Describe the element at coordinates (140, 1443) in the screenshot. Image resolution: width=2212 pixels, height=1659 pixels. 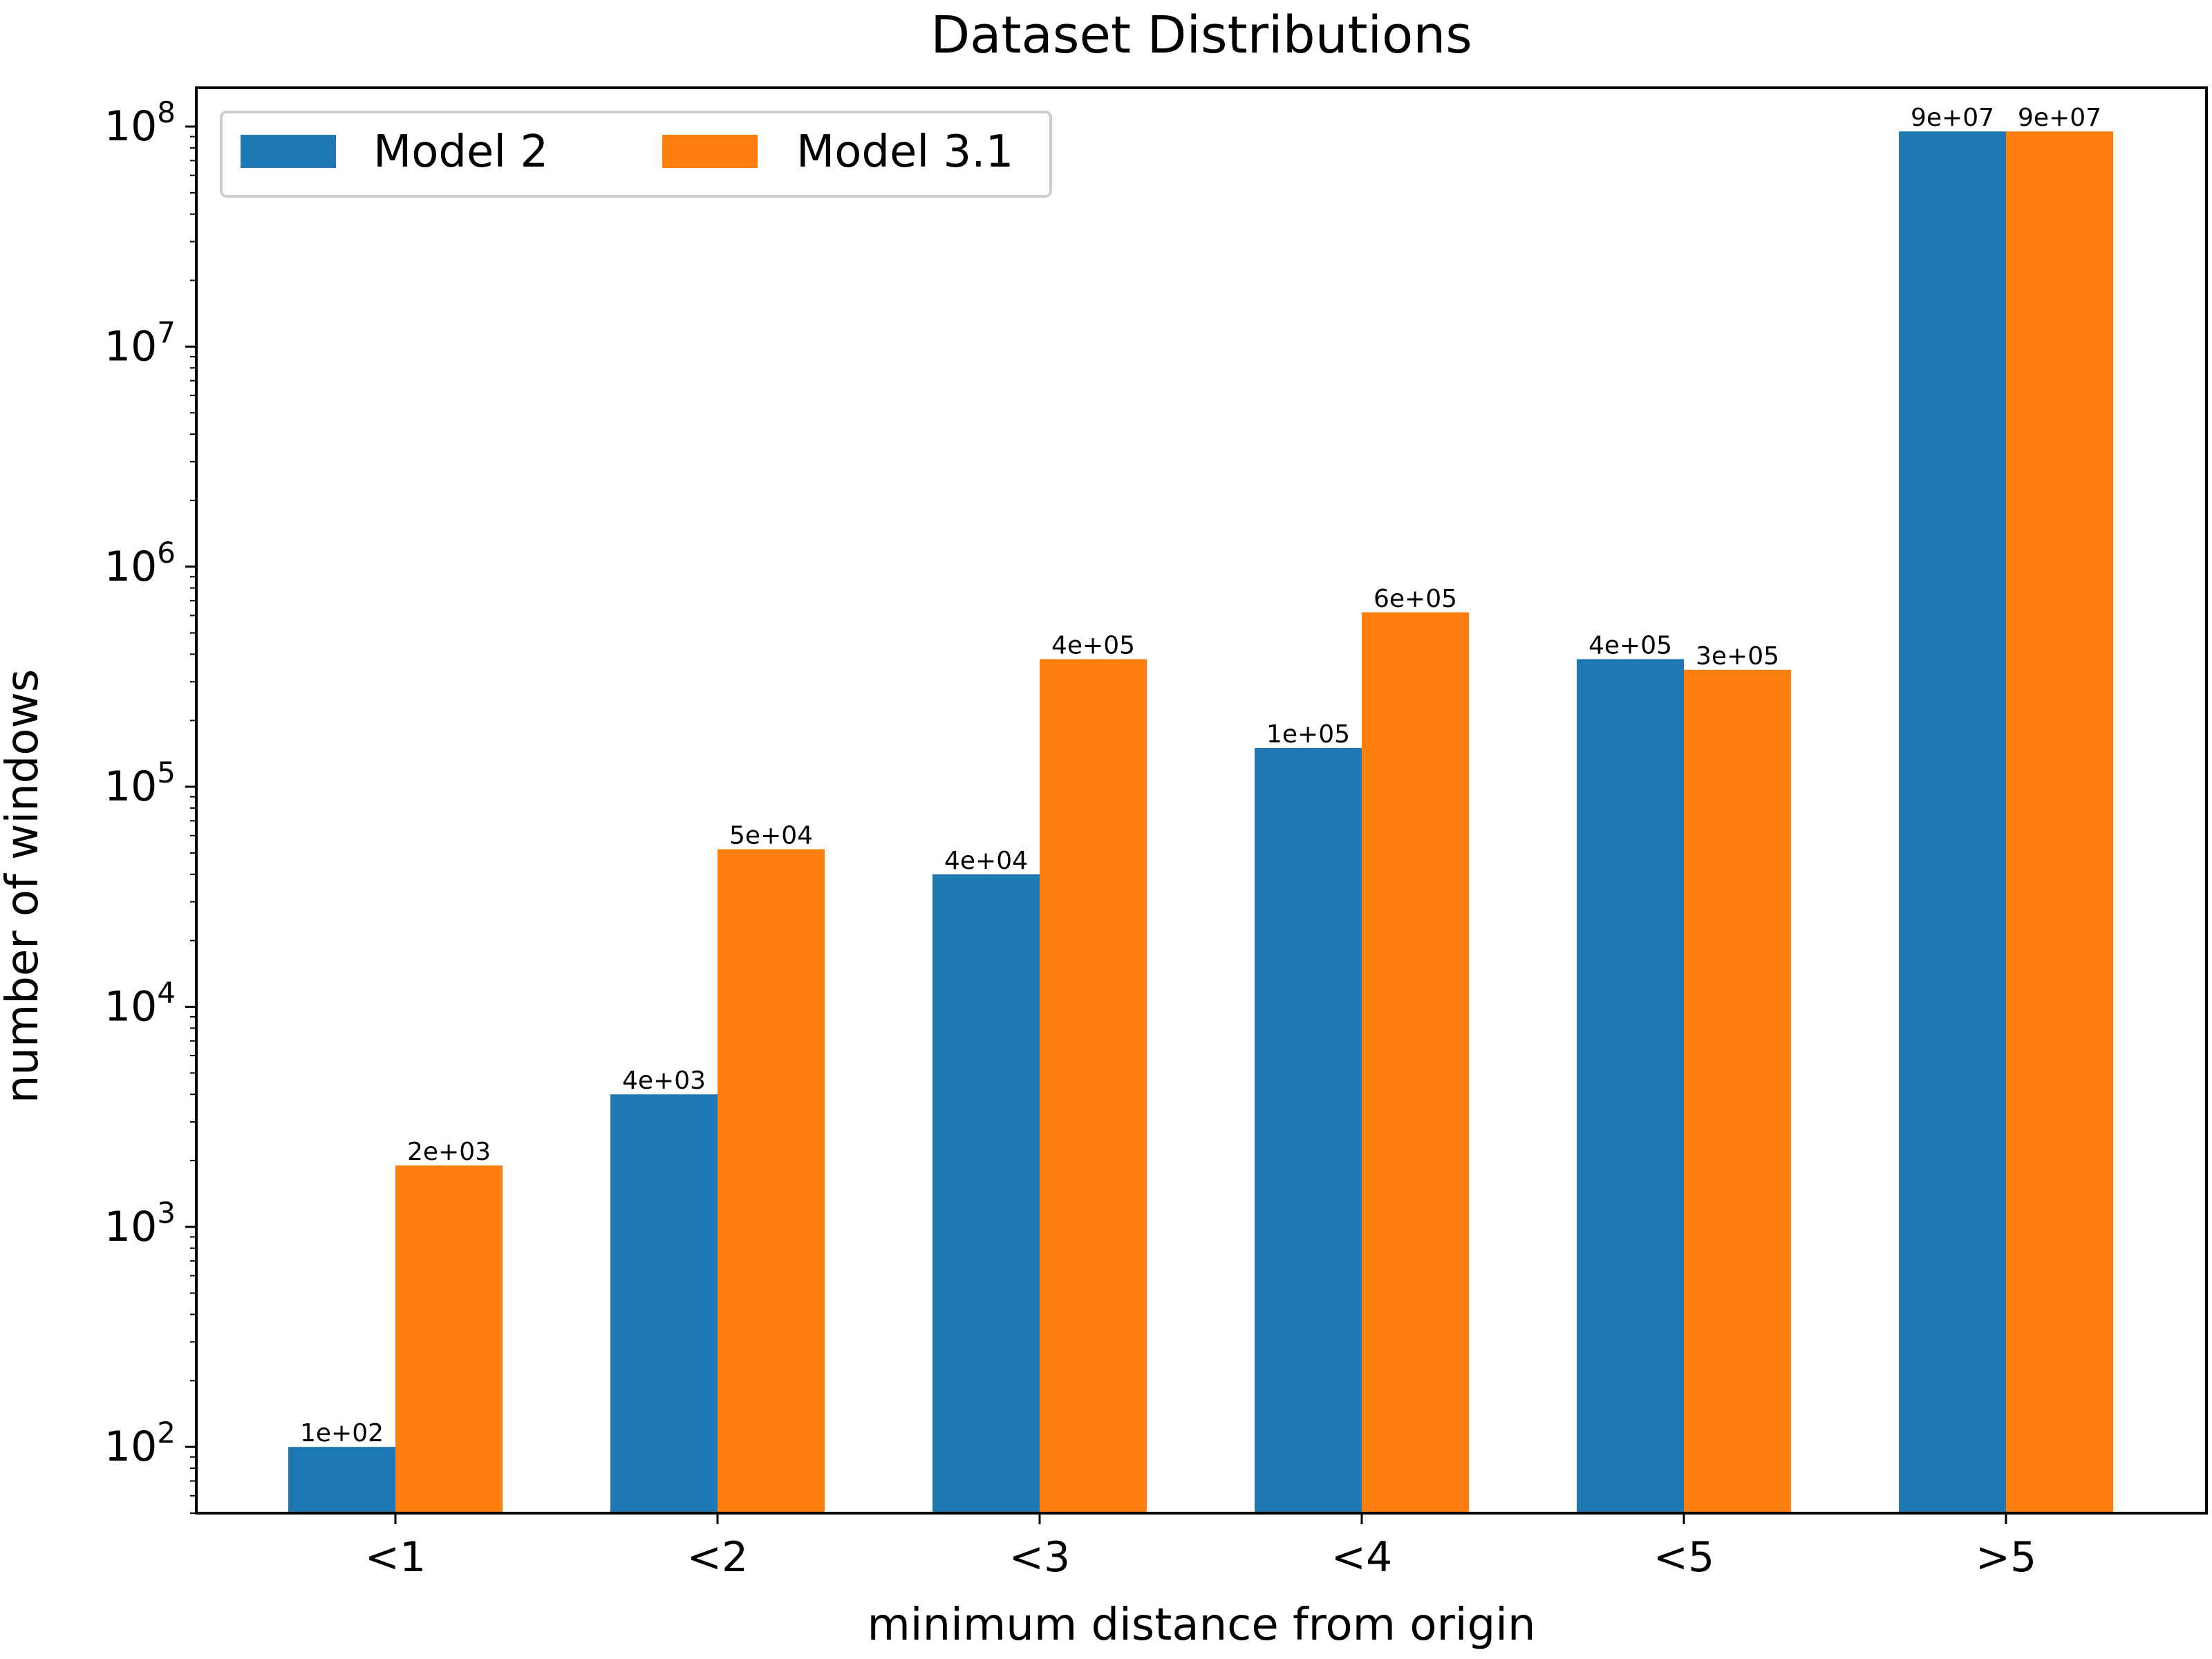
I see `y-tick-label: 10²` at that location.